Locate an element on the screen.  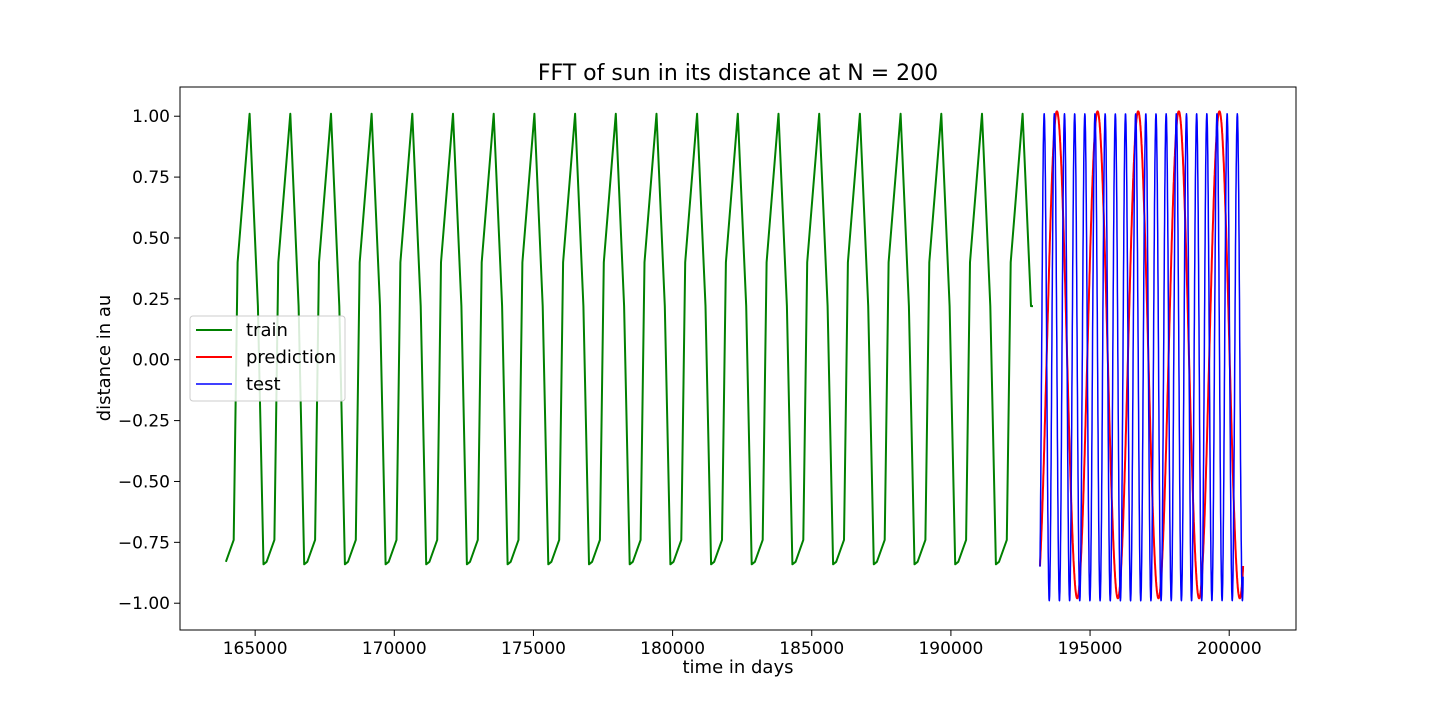
y-axis: −1.00 −0.75 −0.50 −0.25 0.00 0.25 0.50 0.75 1.00 is located at coordinates (149, 360).